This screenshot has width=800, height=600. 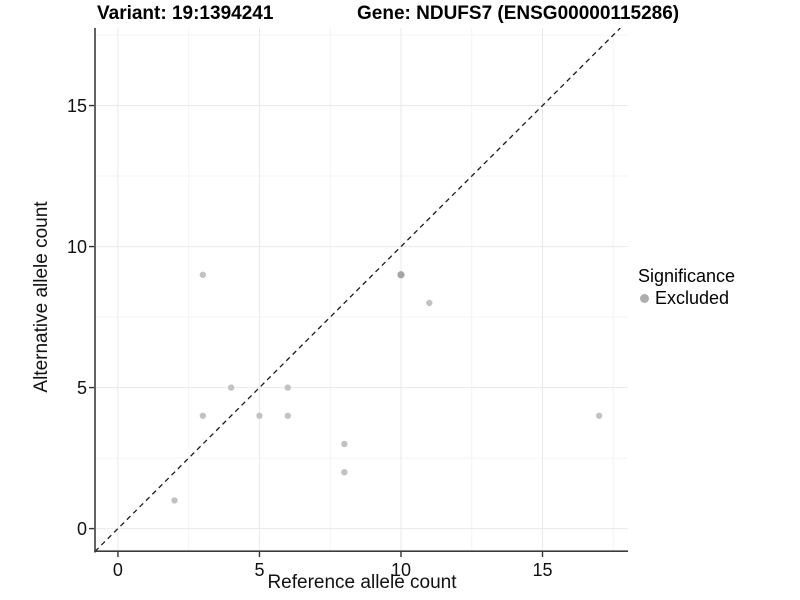 What do you see at coordinates (687, 276) in the screenshot?
I see `legend-title: Significance` at bounding box center [687, 276].